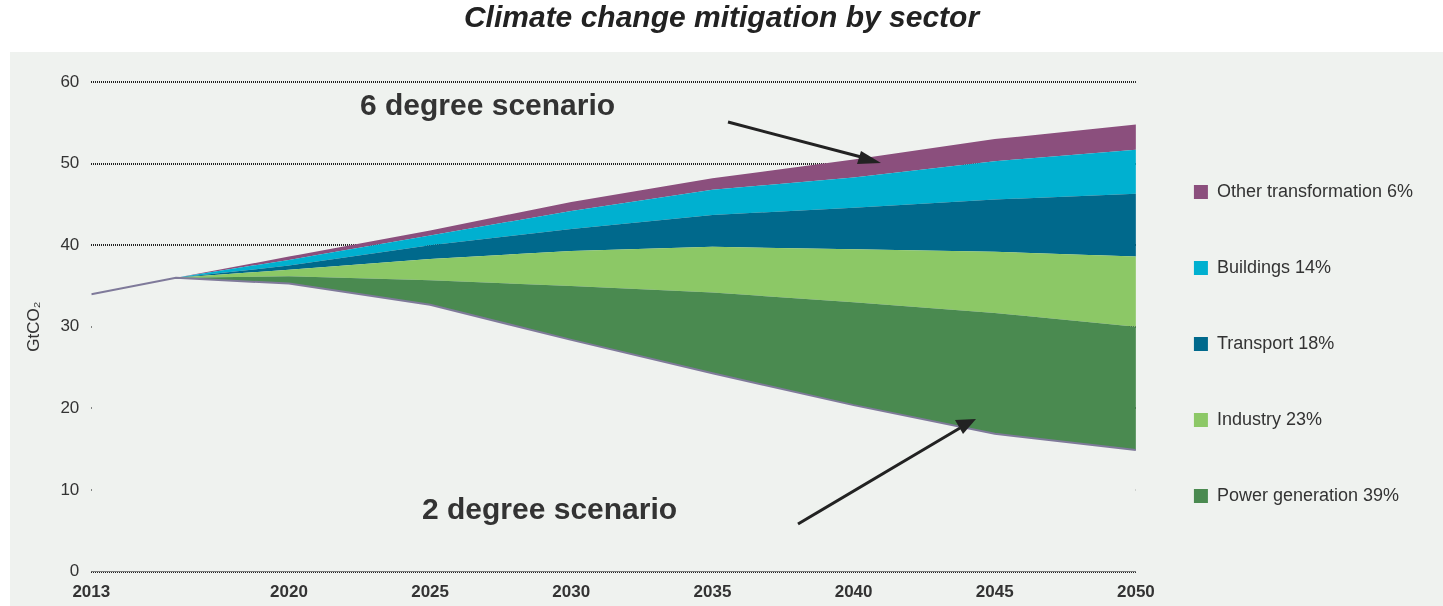 Image resolution: width=1443 pixels, height=606 pixels. Describe the element at coordinates (712, 592) in the screenshot. I see `x-tick-label: 2035` at that location.